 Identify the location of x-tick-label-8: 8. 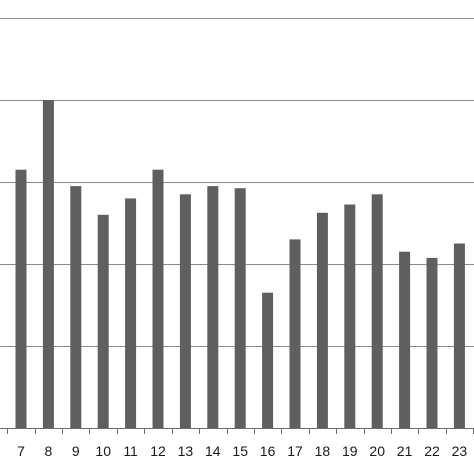
(49, 451).